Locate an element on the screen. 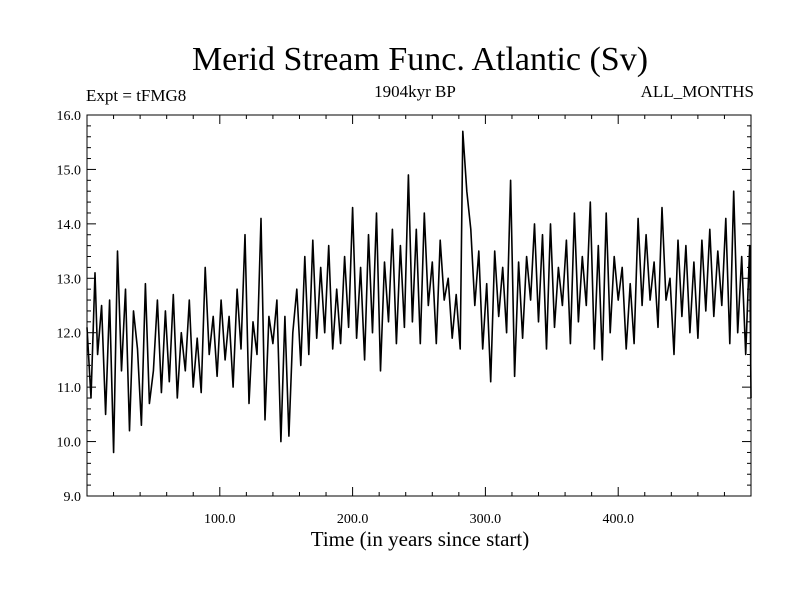 The width and height of the screenshot is (800, 600). experiment-label: Expt = tFMG8 is located at coordinates (136, 95).